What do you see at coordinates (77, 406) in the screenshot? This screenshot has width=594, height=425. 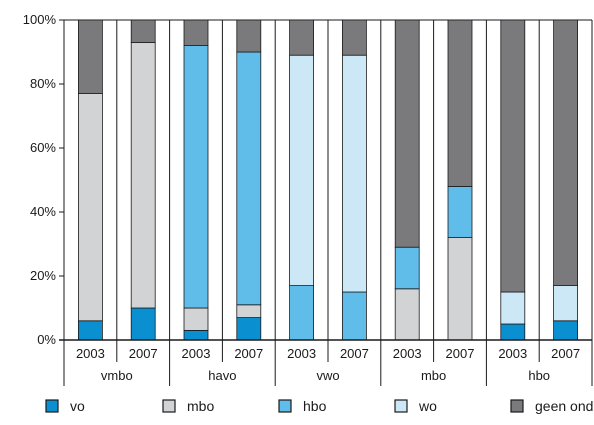 I see `legend-label: vo` at bounding box center [77, 406].